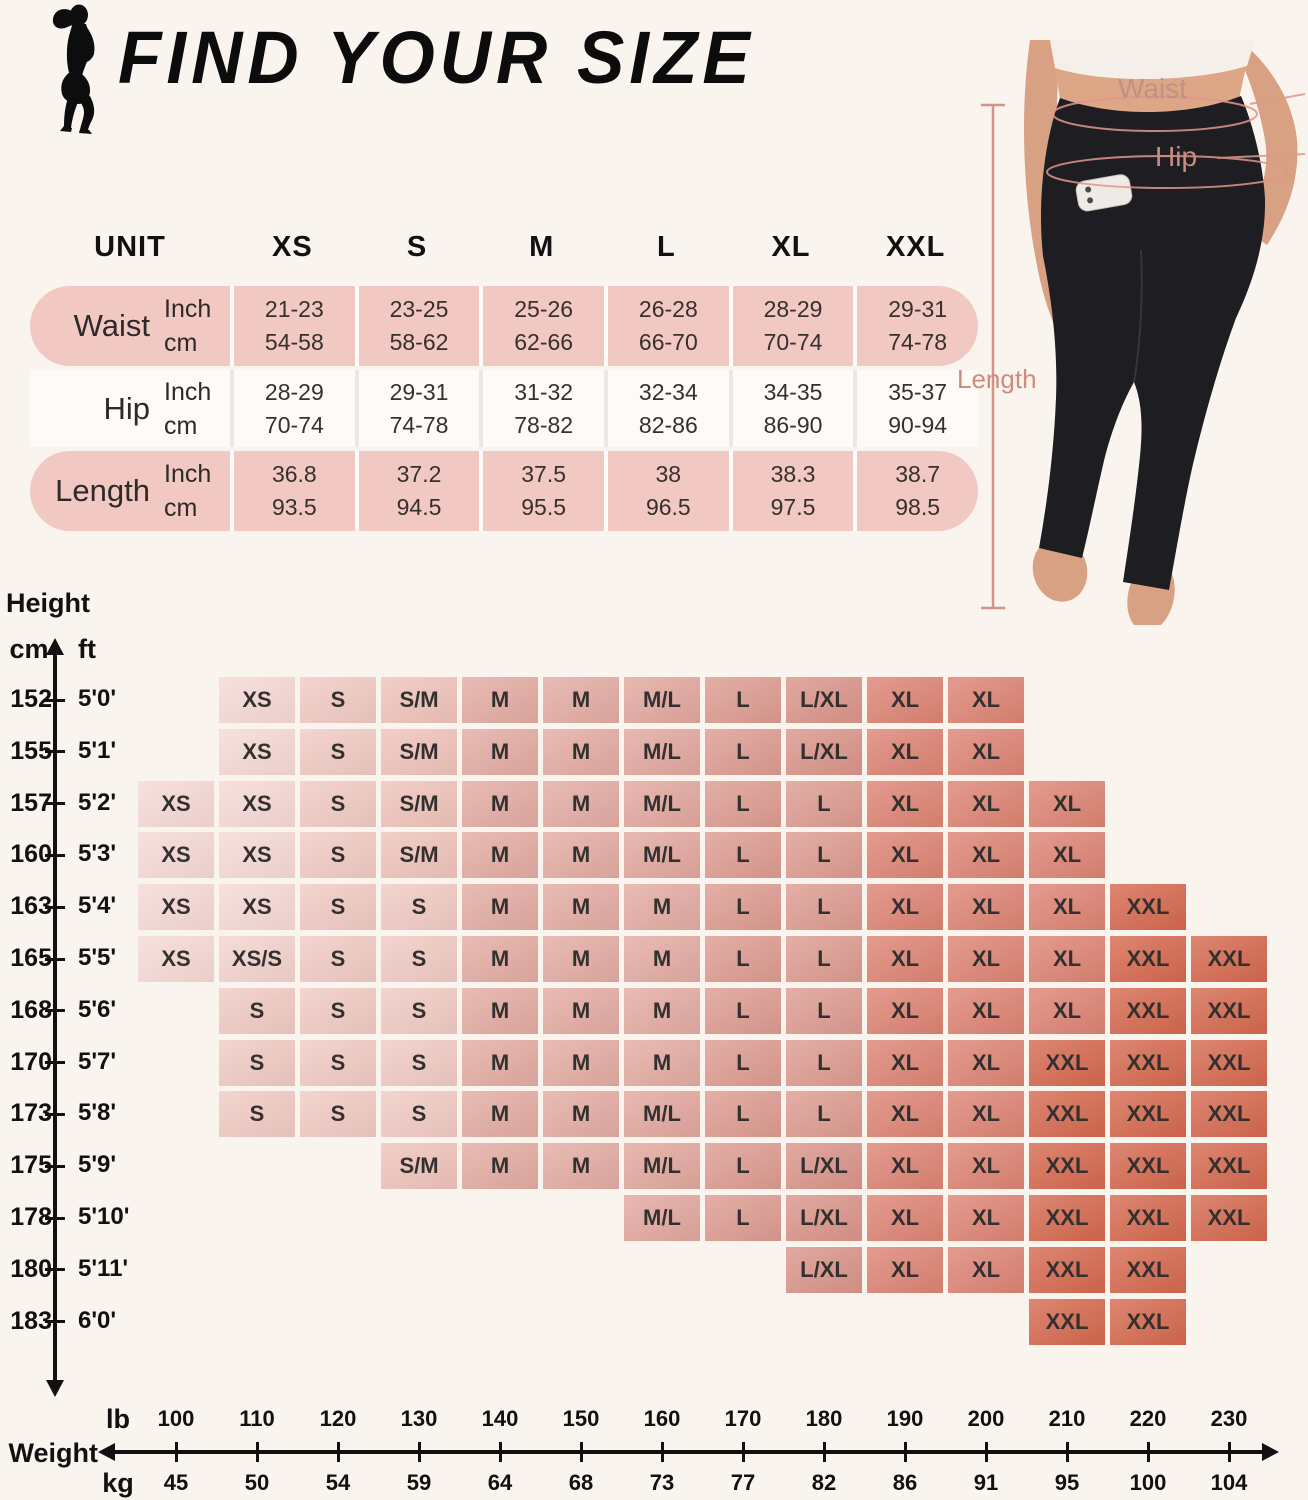 The height and width of the screenshot is (1500, 1308). Describe the element at coordinates (97, 1165) in the screenshot. I see `height-ft-label: 5'9'` at that location.